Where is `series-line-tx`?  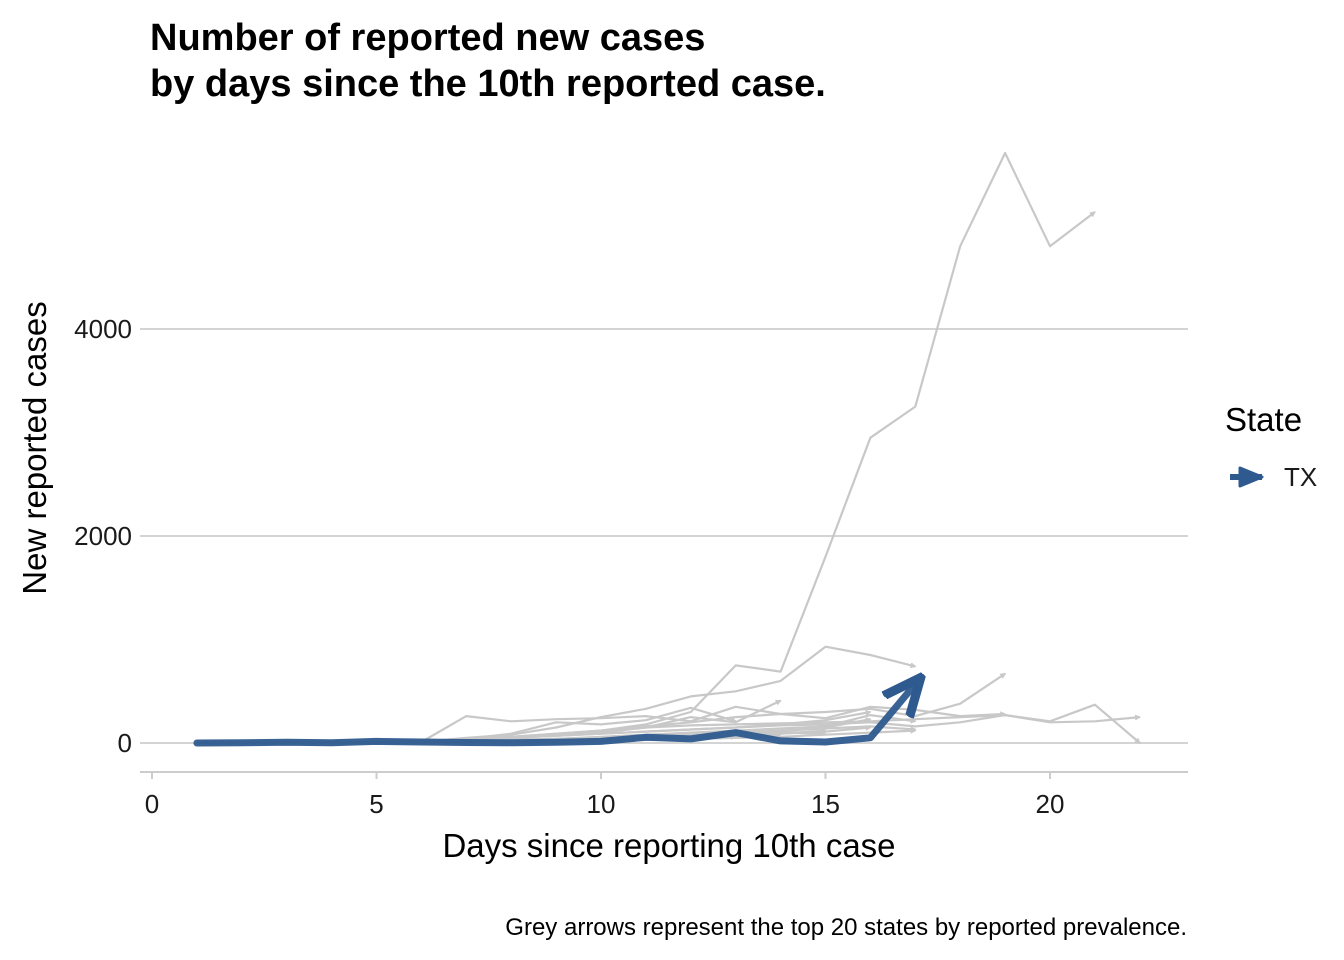
series-line-tx is located at coordinates (554, 715).